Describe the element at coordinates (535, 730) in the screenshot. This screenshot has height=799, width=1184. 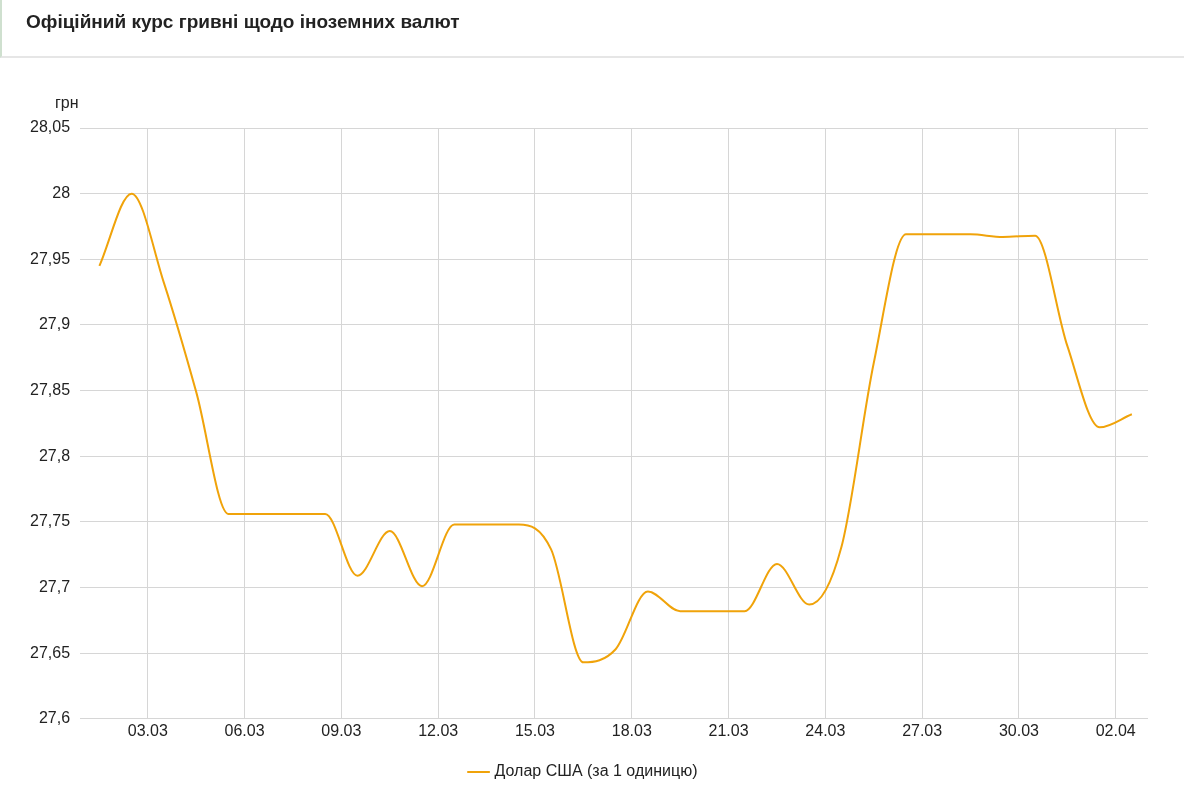
I see `x-tick-label: 15.03` at that location.